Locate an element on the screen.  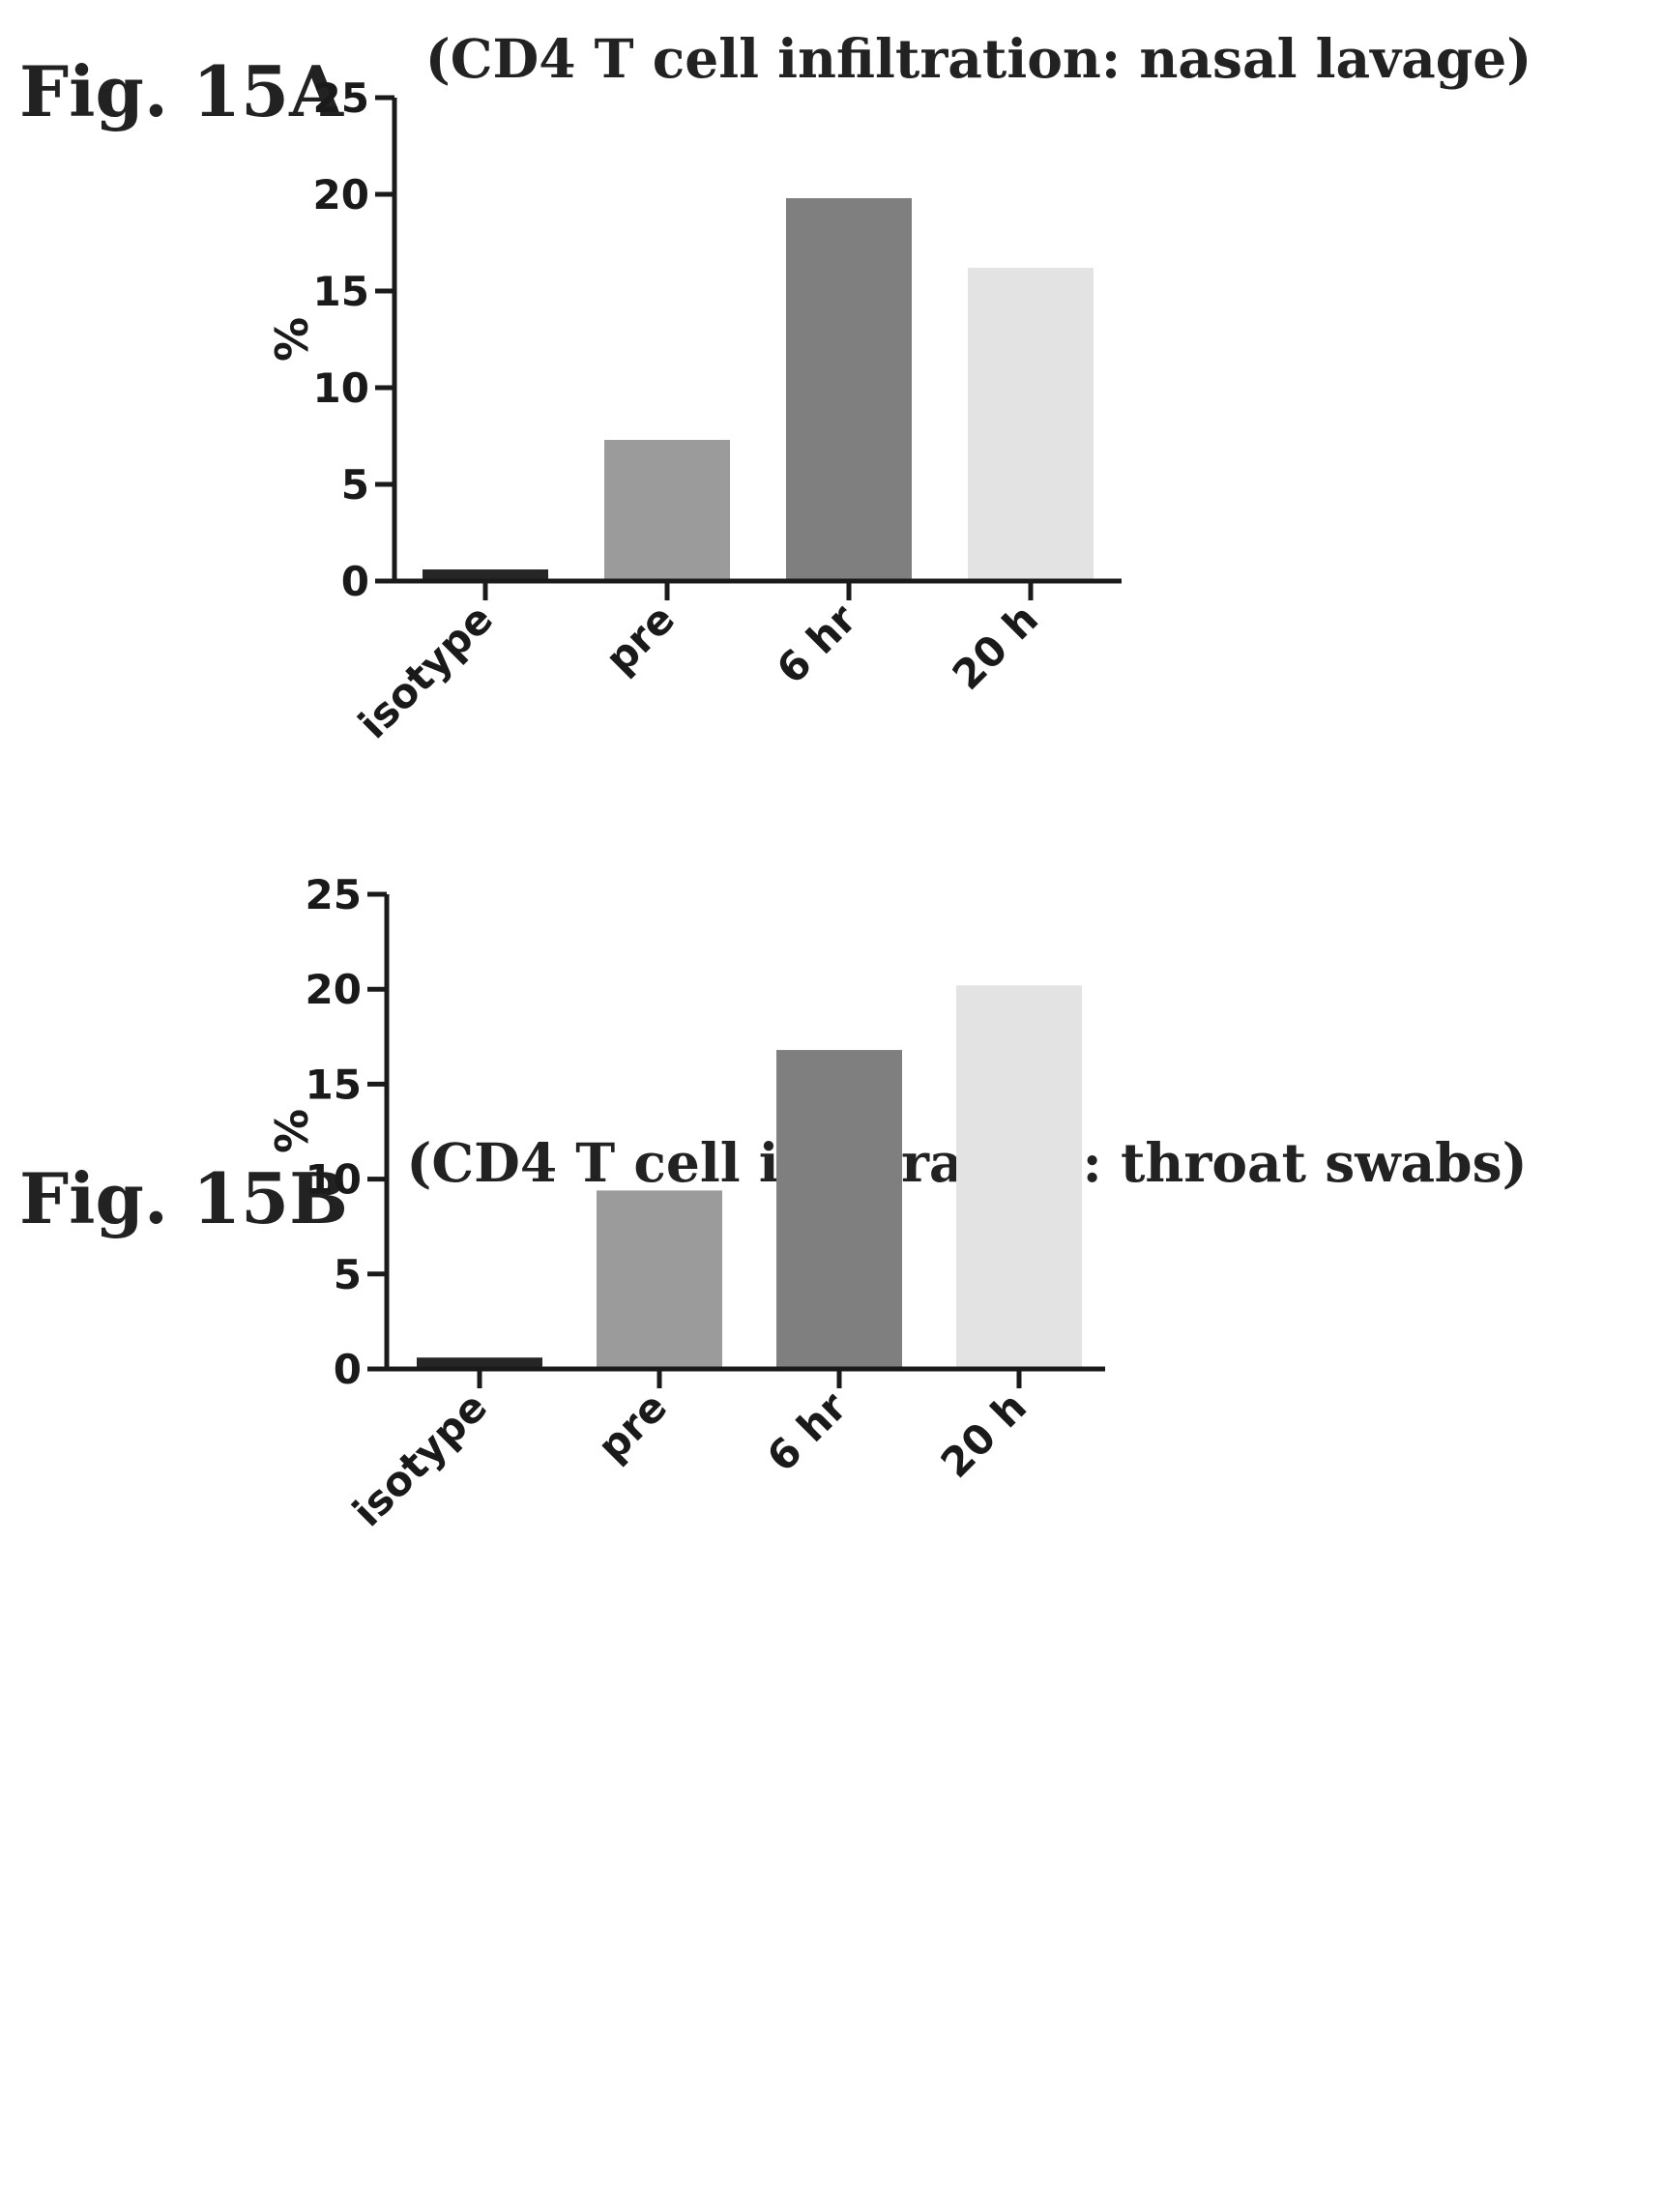
figure-a-label: Fig. 15A is located at coordinates (182, 91).